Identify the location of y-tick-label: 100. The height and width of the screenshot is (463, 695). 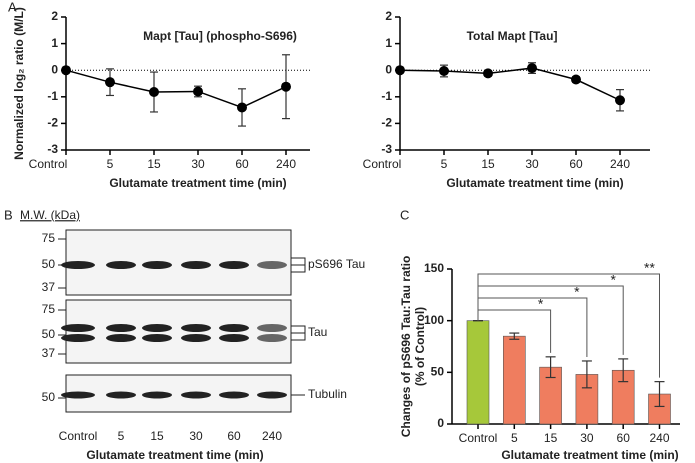
(434, 320).